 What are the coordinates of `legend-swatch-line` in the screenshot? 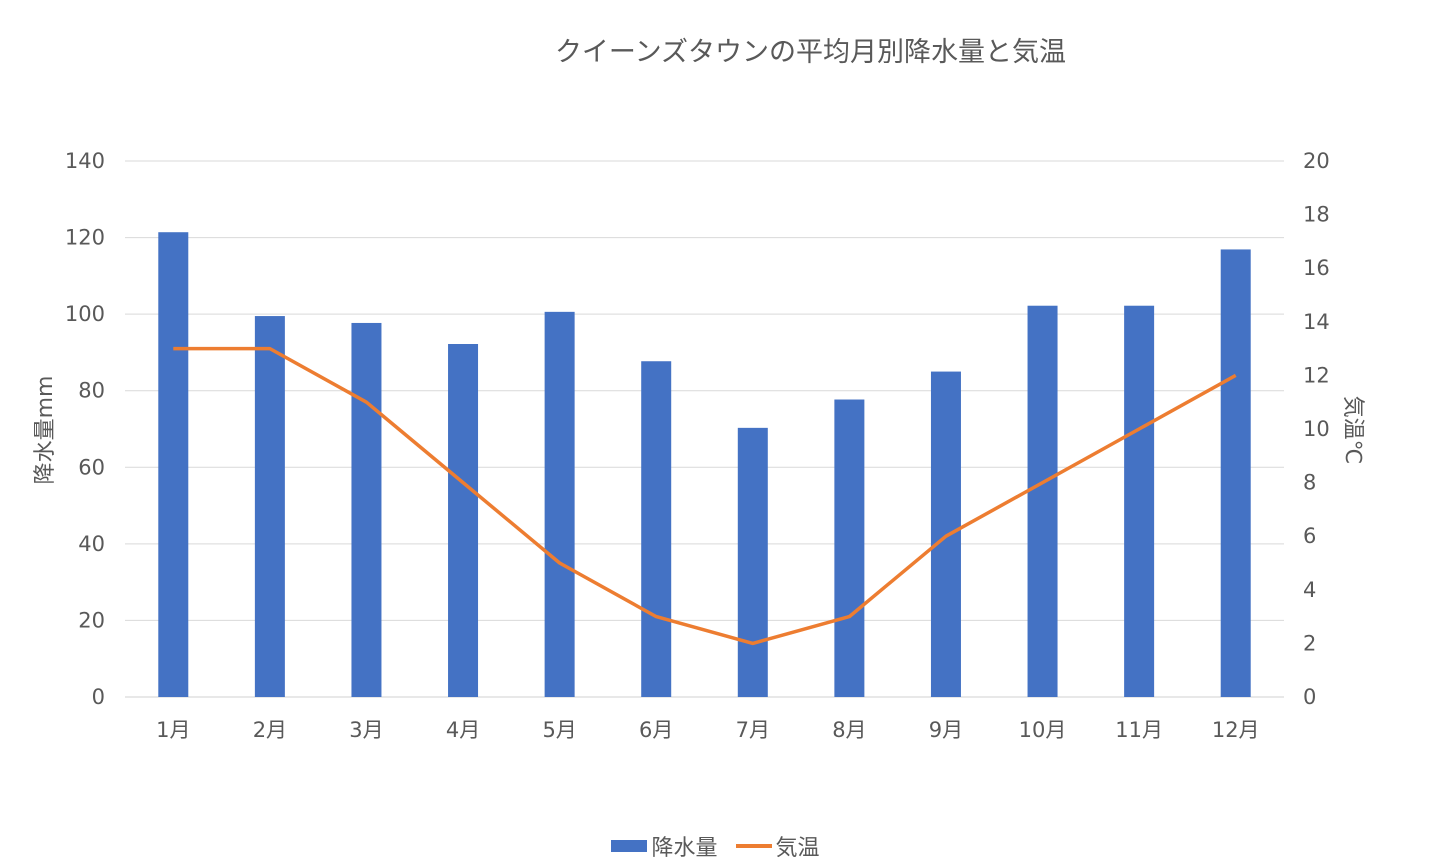 It's located at (753, 846).